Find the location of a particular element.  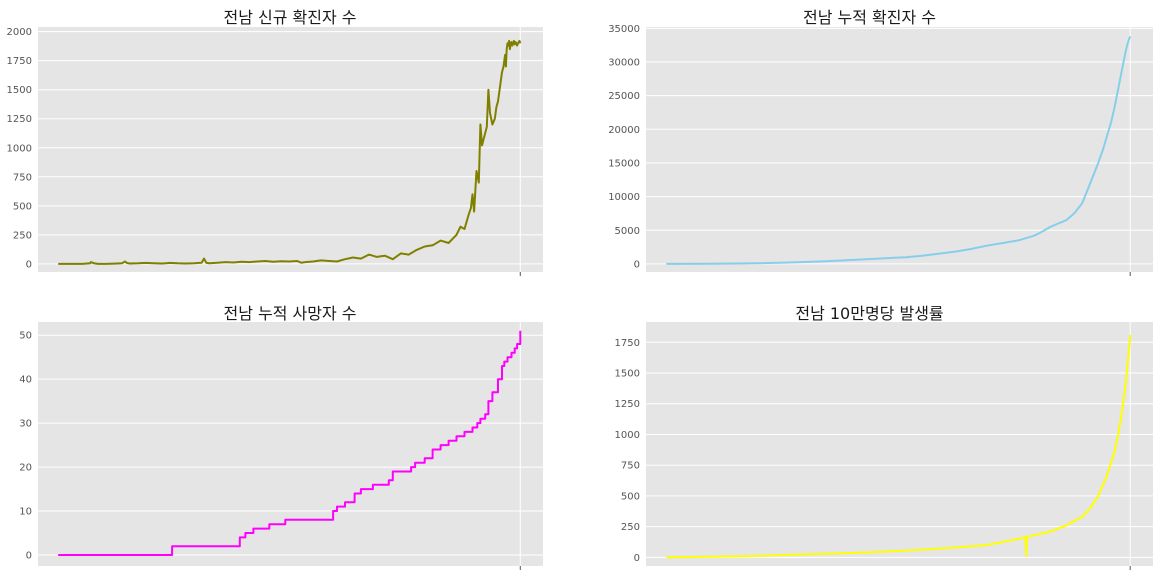

y-tick-label: 15000 is located at coordinates (624, 163).